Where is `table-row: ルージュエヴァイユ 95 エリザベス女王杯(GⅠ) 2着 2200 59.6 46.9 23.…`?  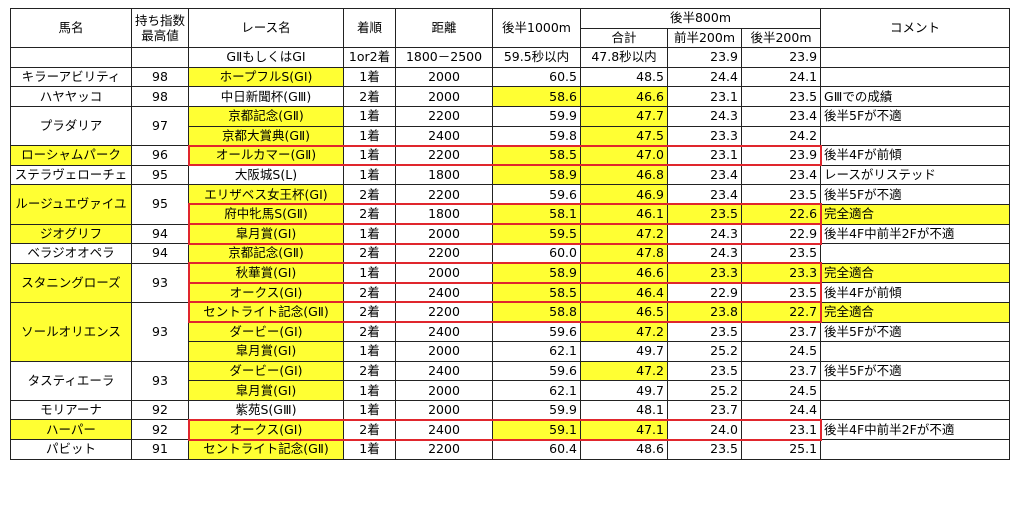 table-row: ルージュエヴァイユ 95 エリザベス女王杯(GⅠ) 2着 2200 59.6 46.9 23.… is located at coordinates (510, 204).